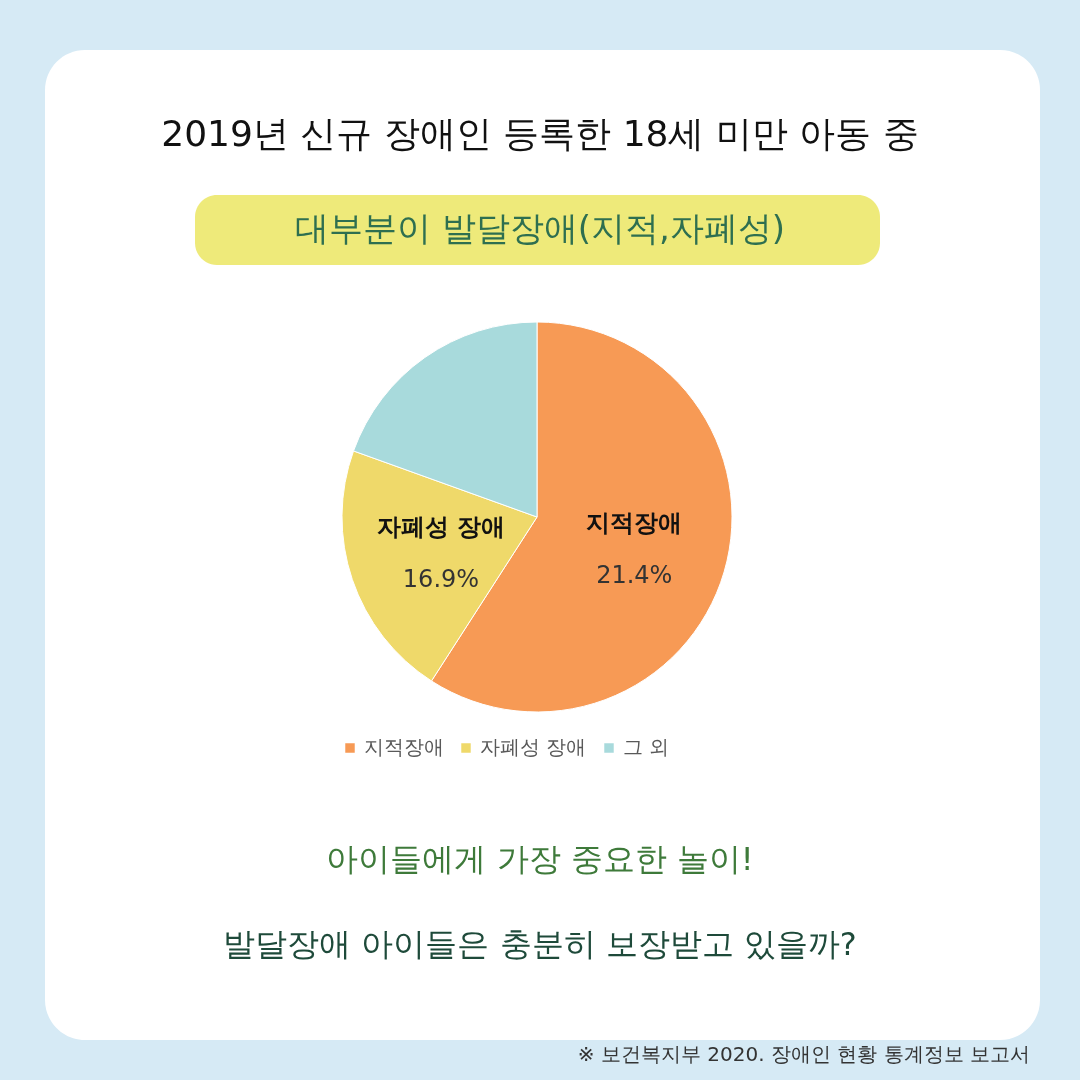 The height and width of the screenshot is (1080, 1080). What do you see at coordinates (441, 526) in the screenshot?
I see `slice-label: 자폐성 장애` at bounding box center [441, 526].